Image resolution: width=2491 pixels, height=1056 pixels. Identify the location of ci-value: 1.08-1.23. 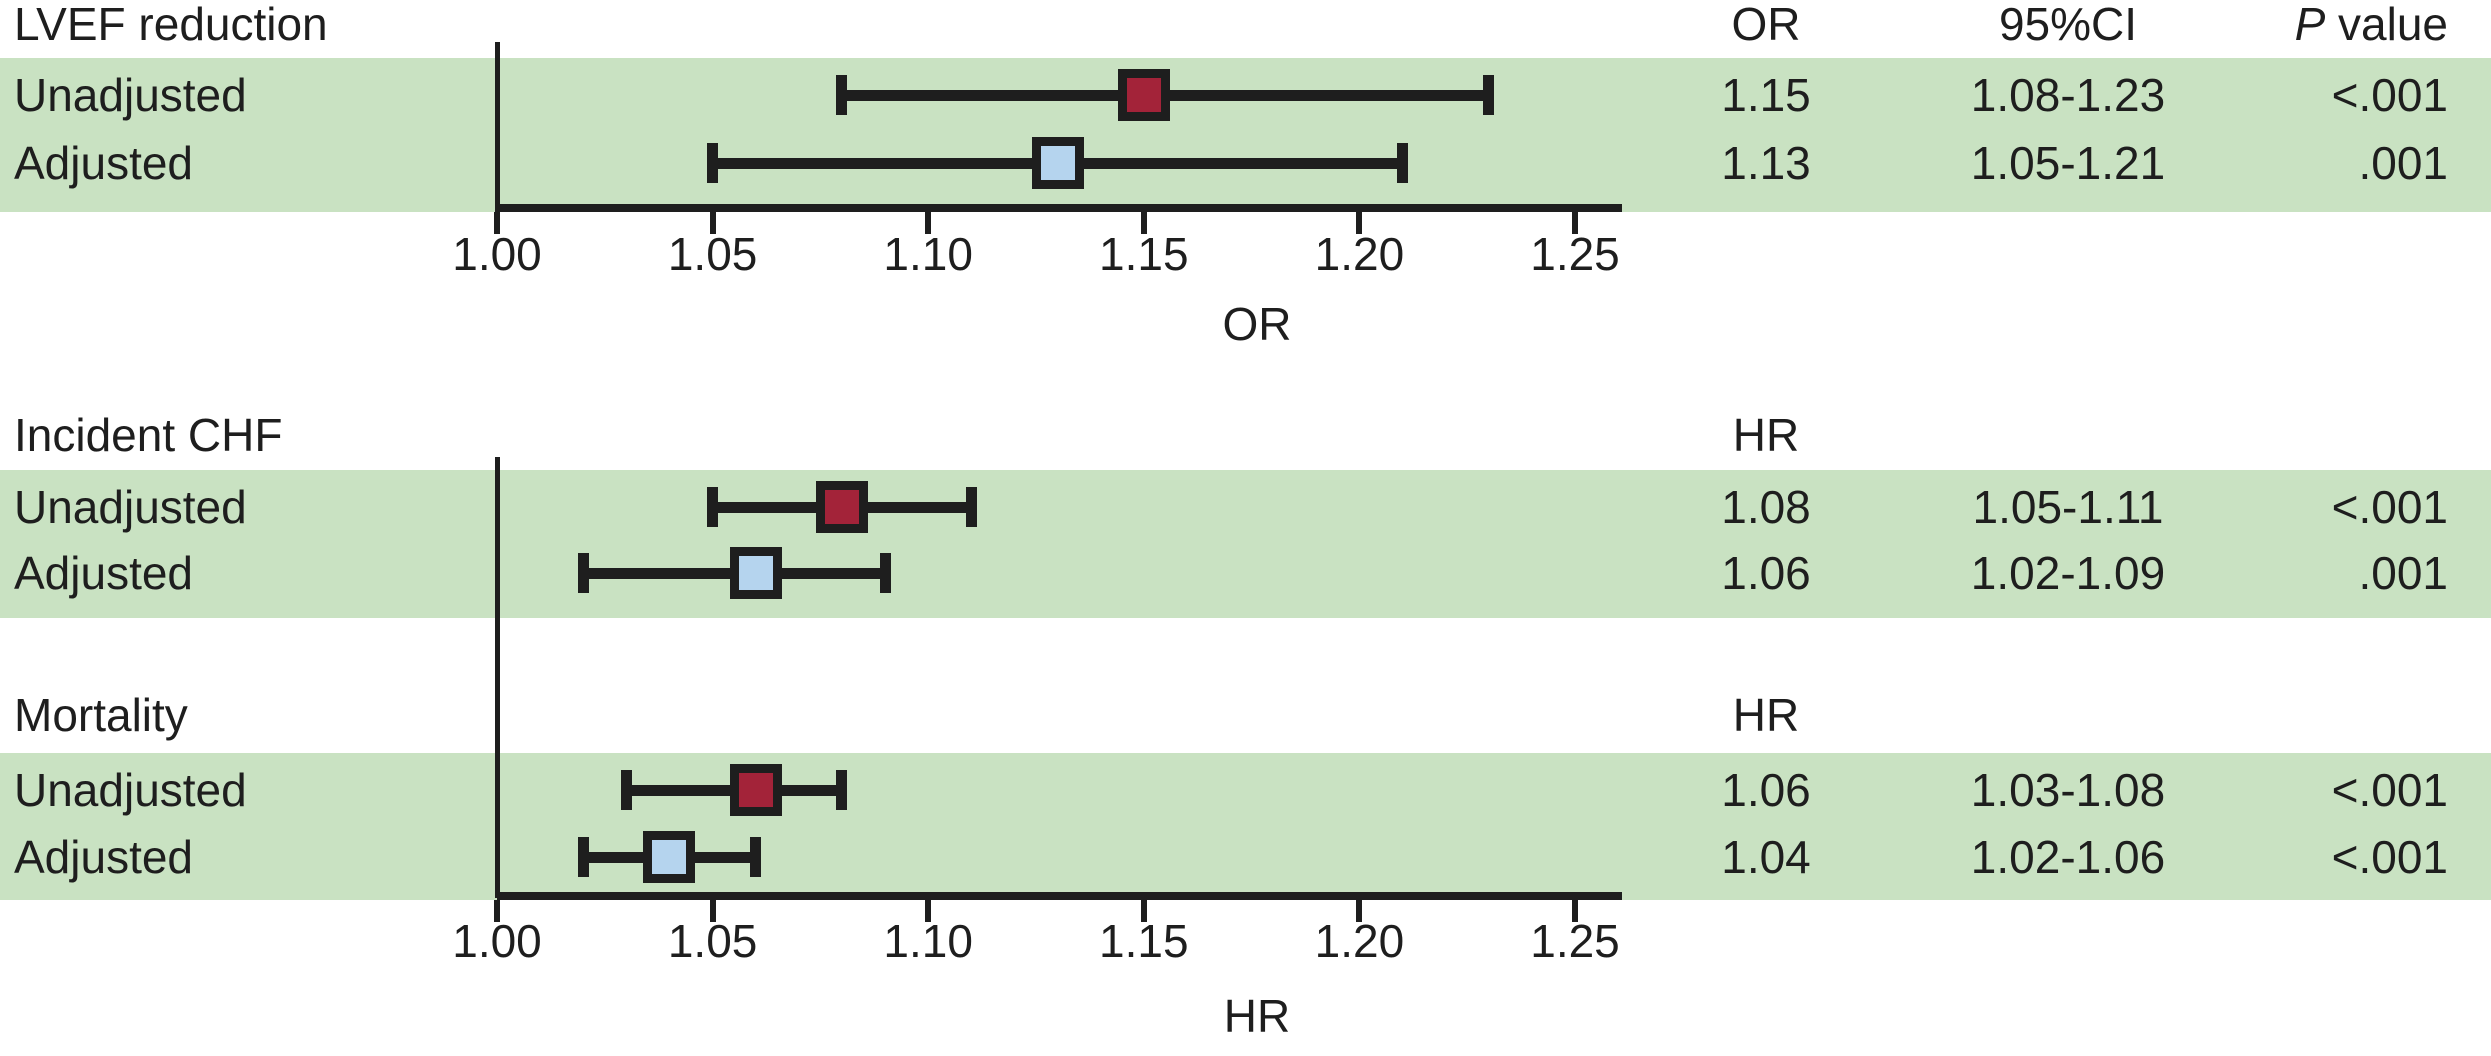
(2068, 95).